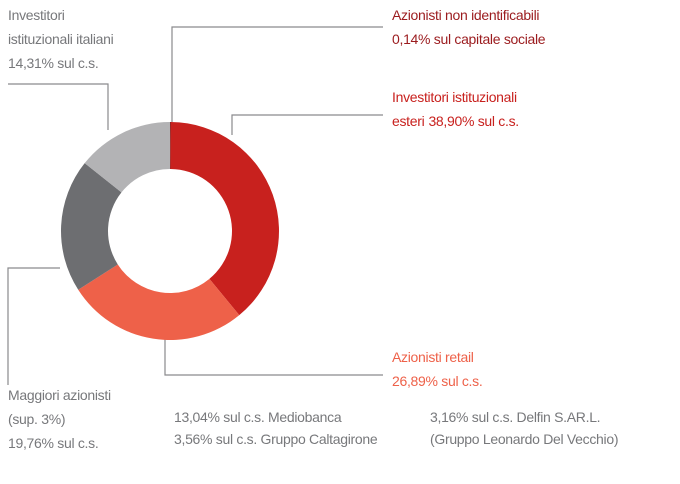 Image resolution: width=680 pixels, height=484 pixels. Describe the element at coordinates (437, 381) in the screenshot. I see `value-label: 26,89% sul c.s.` at that location.